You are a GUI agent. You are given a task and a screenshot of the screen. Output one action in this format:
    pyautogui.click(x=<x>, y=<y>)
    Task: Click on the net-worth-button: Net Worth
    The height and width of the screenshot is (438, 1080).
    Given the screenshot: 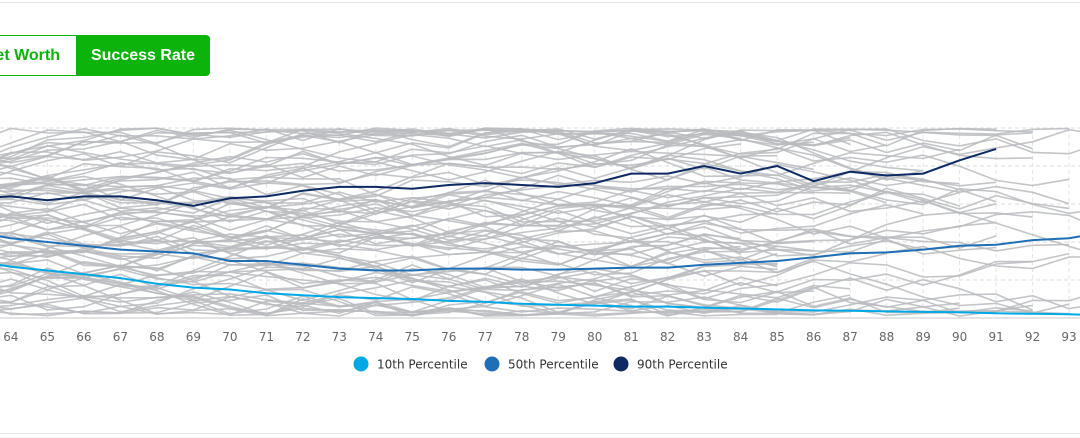 What is the action you would take?
    pyautogui.click(x=38, y=55)
    